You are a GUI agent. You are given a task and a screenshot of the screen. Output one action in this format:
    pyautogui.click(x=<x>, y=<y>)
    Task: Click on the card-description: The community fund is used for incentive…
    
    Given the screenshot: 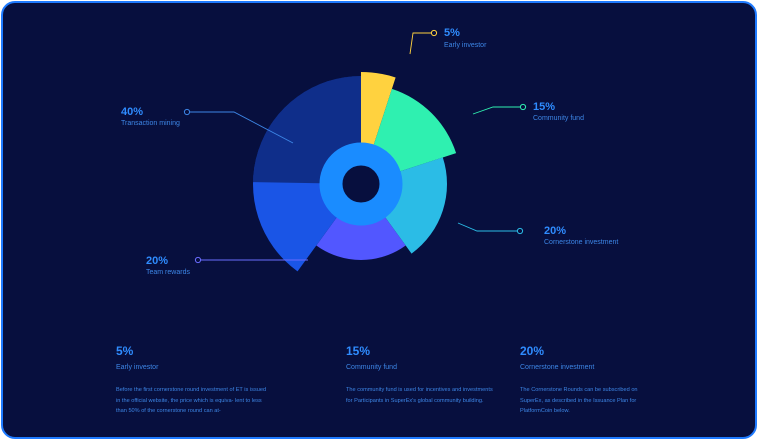 What is the action you would take?
    pyautogui.click(x=419, y=395)
    